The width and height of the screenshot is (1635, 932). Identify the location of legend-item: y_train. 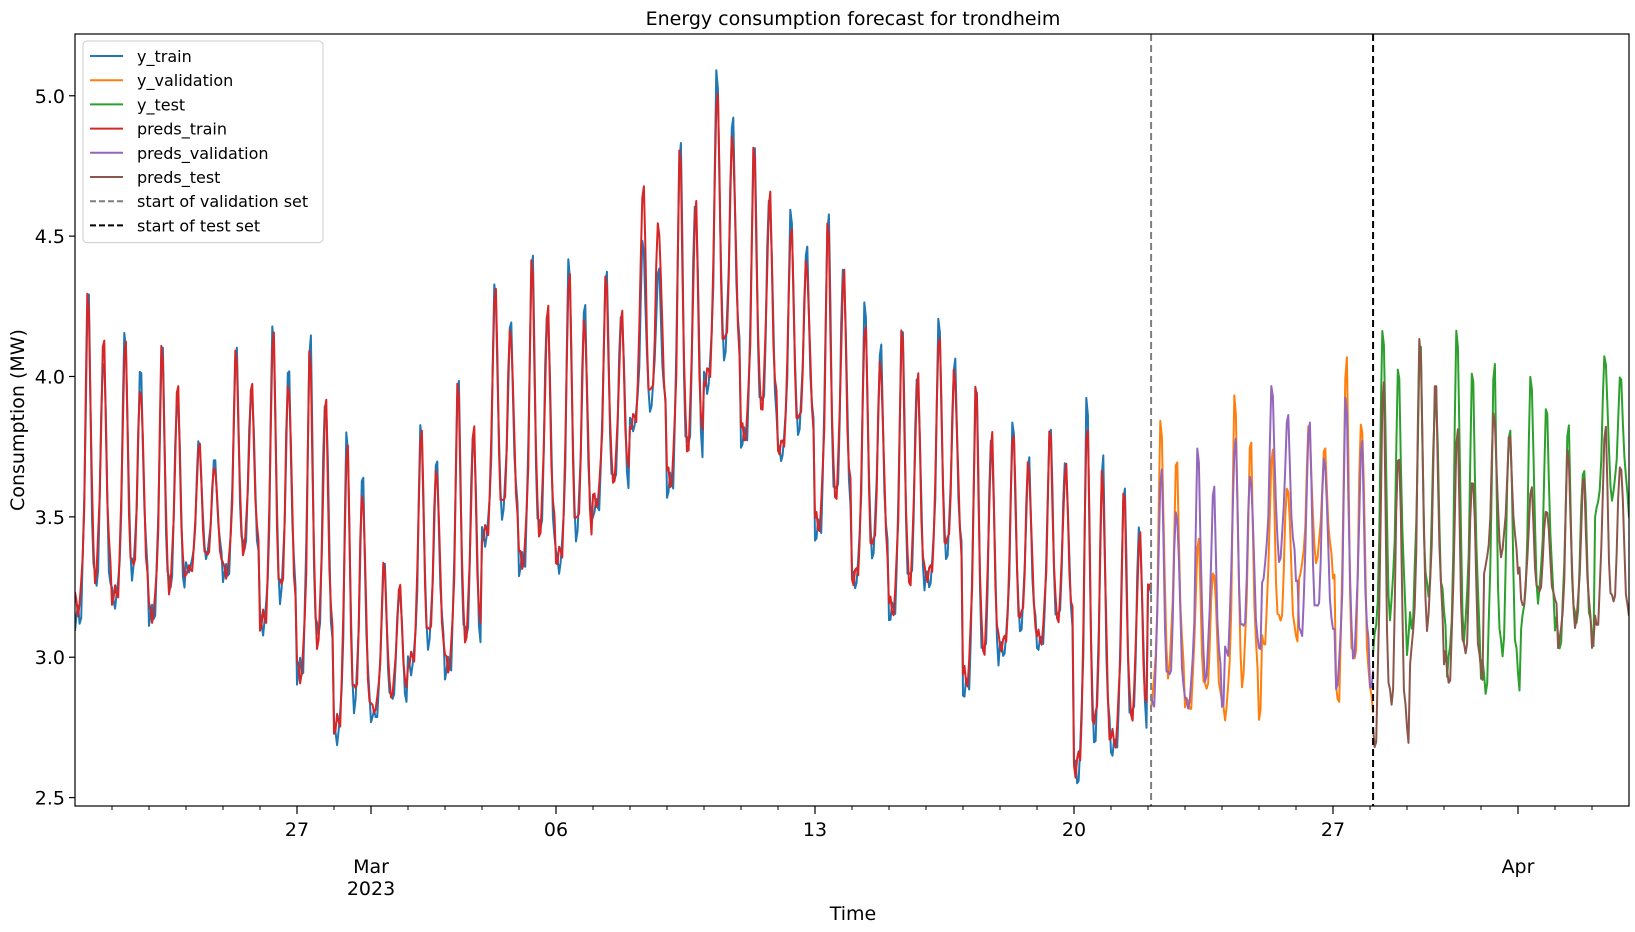
(141, 57).